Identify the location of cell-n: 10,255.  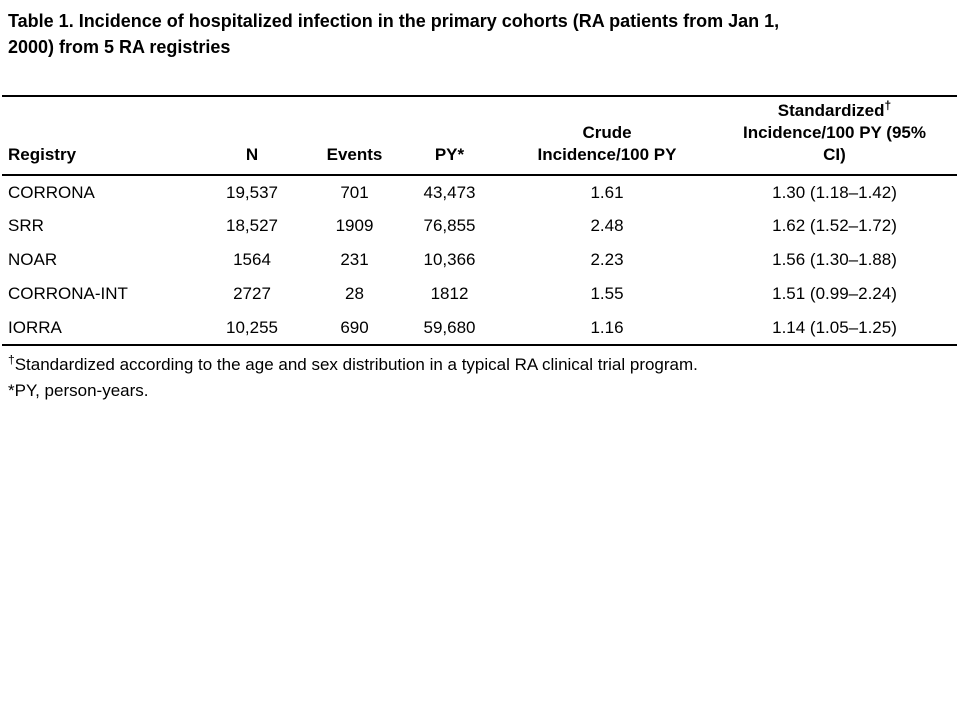
(252, 327).